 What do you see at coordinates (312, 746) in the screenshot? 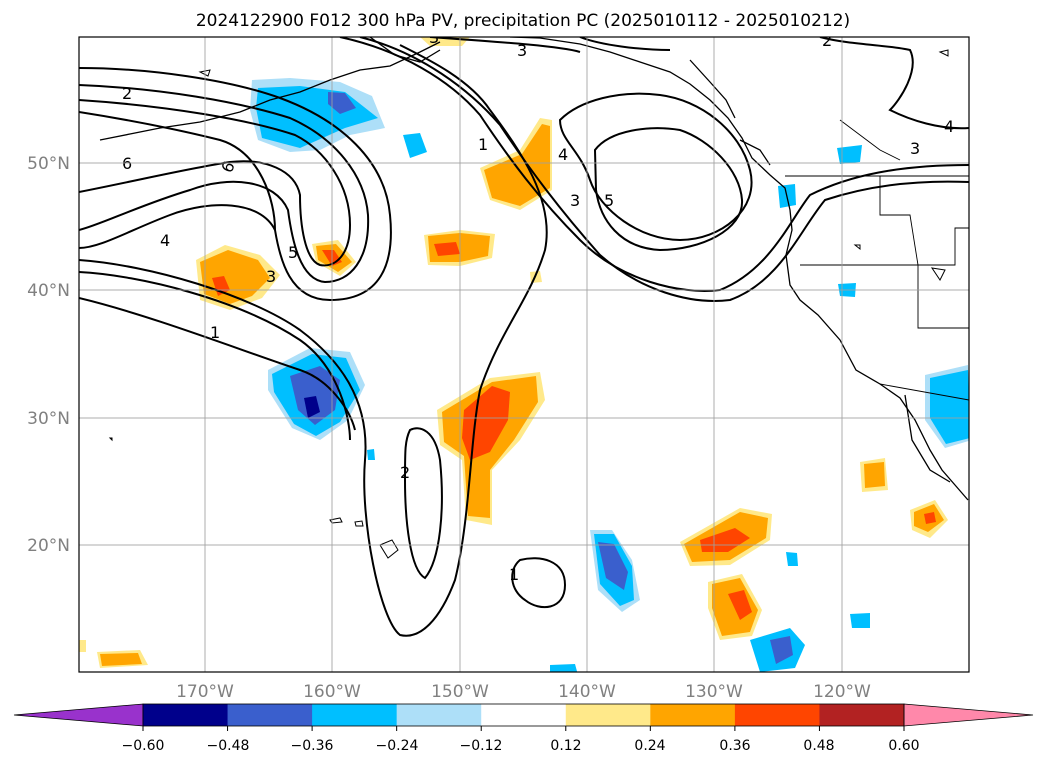
I see `colorbar-tick-label: −0.36` at bounding box center [312, 746].